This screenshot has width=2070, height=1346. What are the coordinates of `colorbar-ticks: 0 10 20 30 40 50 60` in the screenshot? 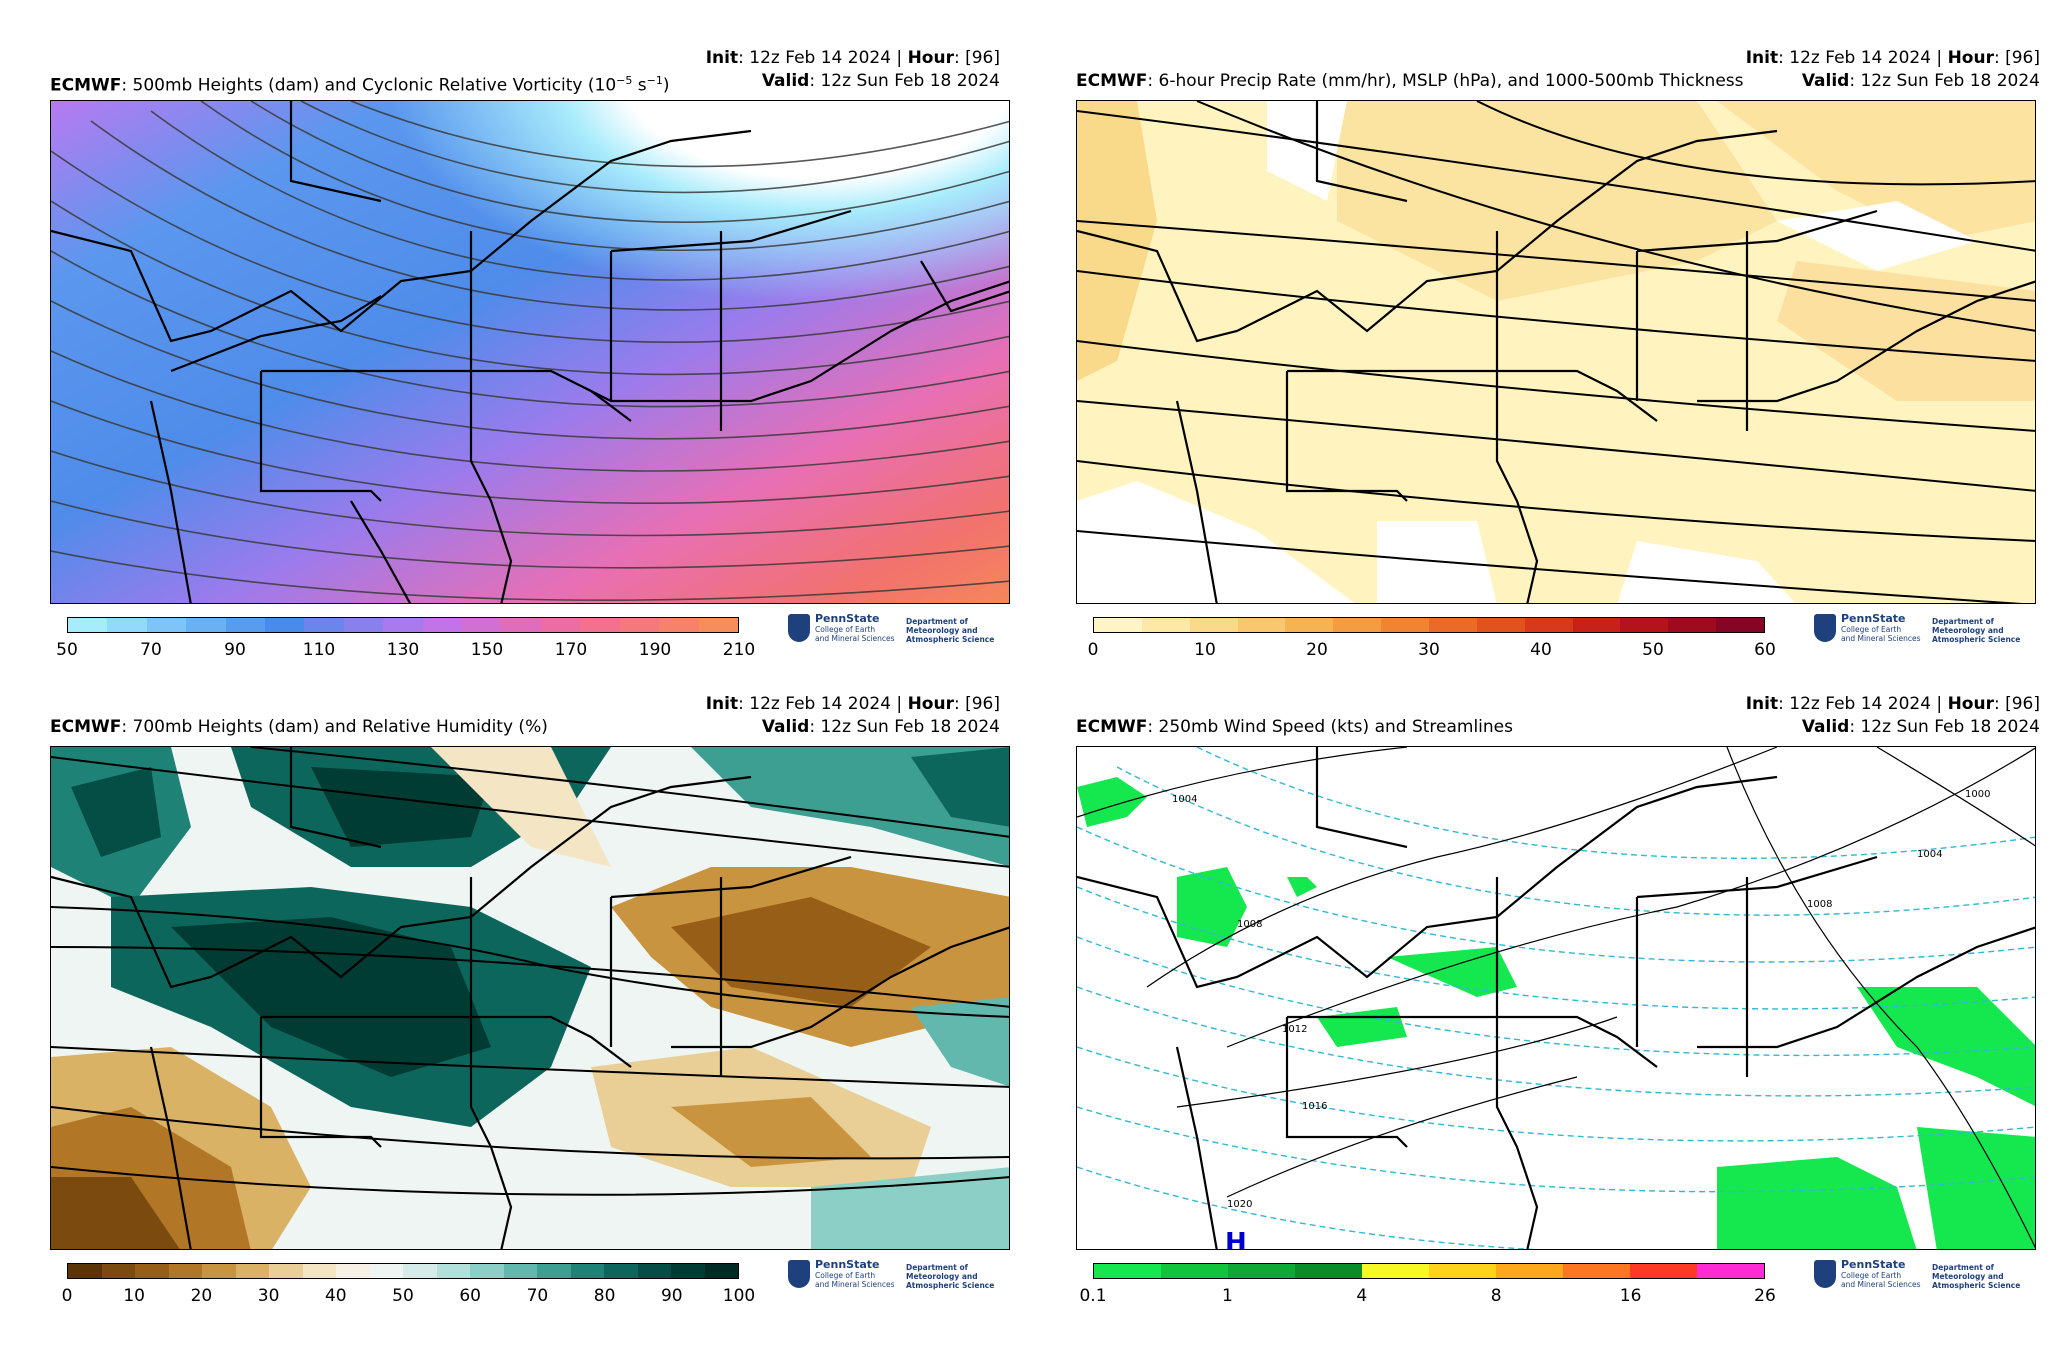 It's located at (1432, 651).